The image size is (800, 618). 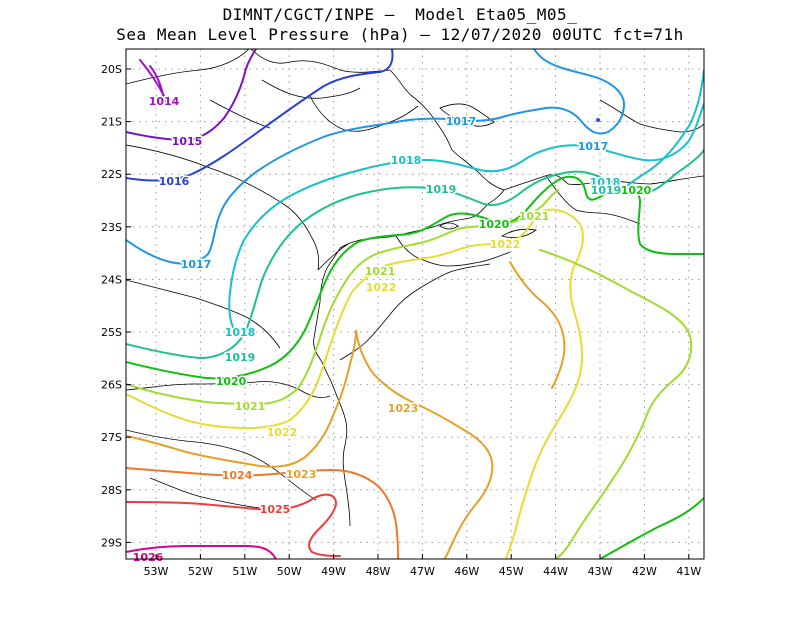 I want to click on contour-label-1016: 1016, so click(x=174, y=181).